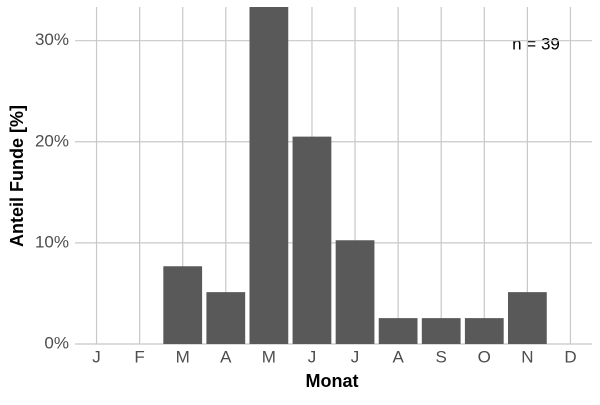 This screenshot has height=405, width=600. Describe the element at coordinates (484, 356) in the screenshot. I see `x-tick-label: O` at that location.